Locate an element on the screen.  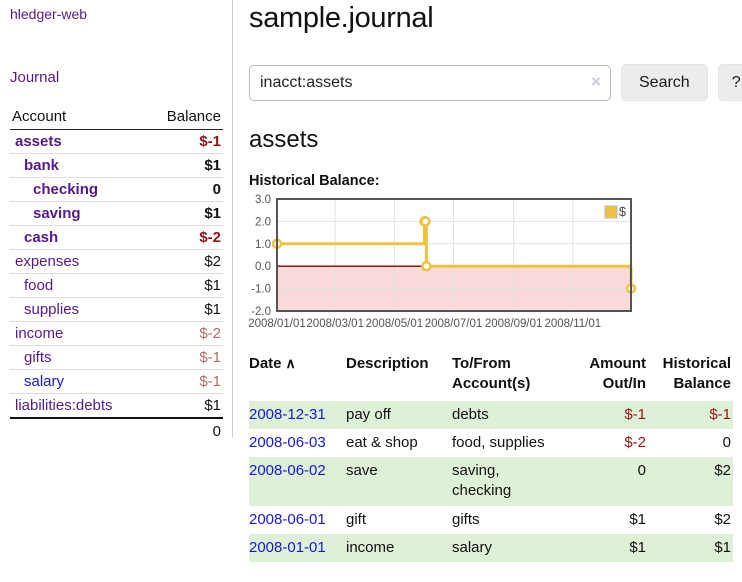
register-row: 2008-12-31 pay off debts $-1 $-1 is located at coordinates (491, 414).